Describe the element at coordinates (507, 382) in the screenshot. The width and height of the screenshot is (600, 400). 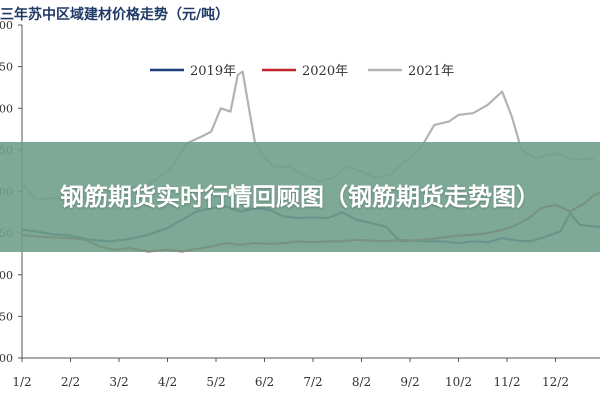
I see `x-tick-label: 11/2` at that location.